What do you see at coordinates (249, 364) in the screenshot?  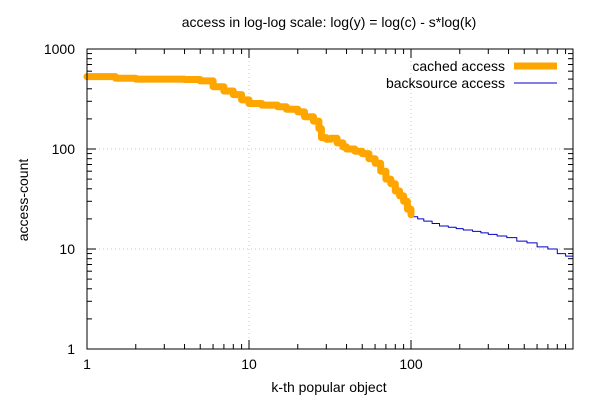 I see `x-tick-label: 10` at bounding box center [249, 364].